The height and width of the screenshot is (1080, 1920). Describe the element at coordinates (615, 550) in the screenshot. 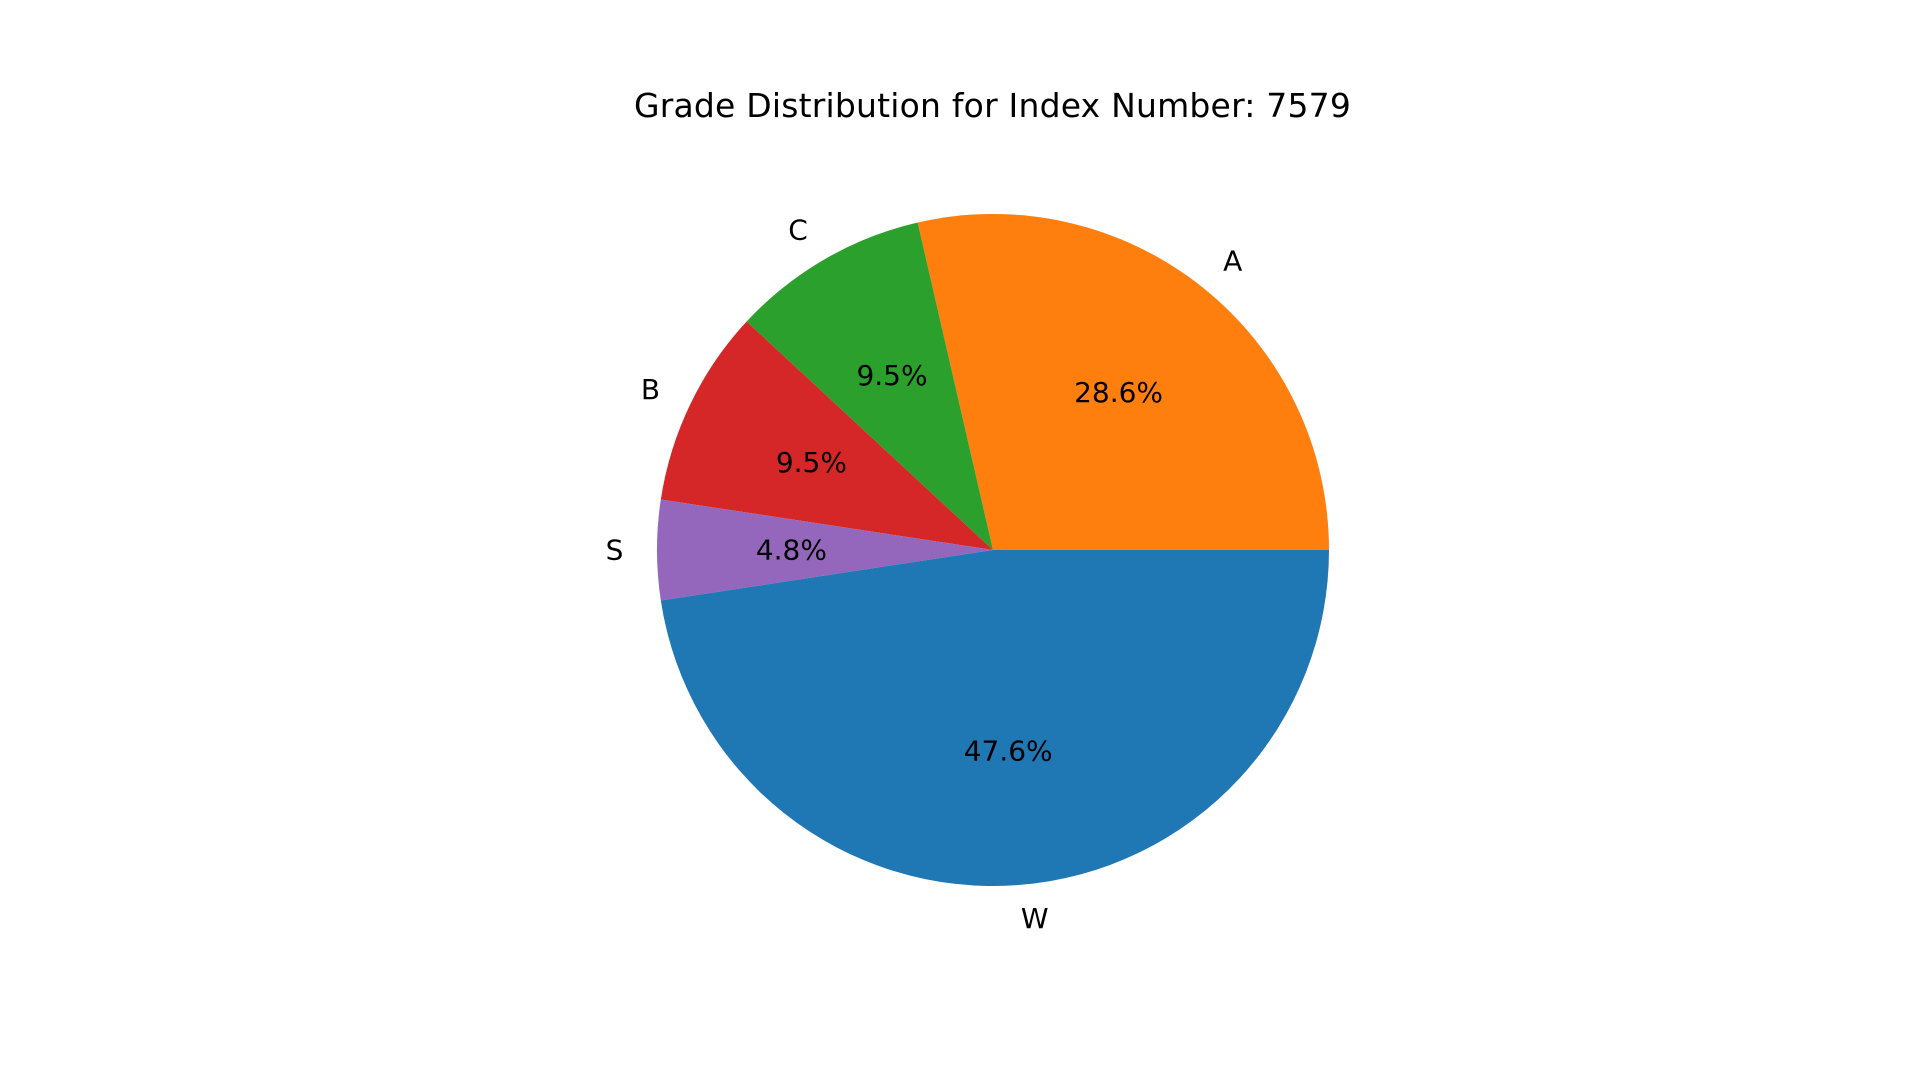

I see `slice-label-s: S` at that location.